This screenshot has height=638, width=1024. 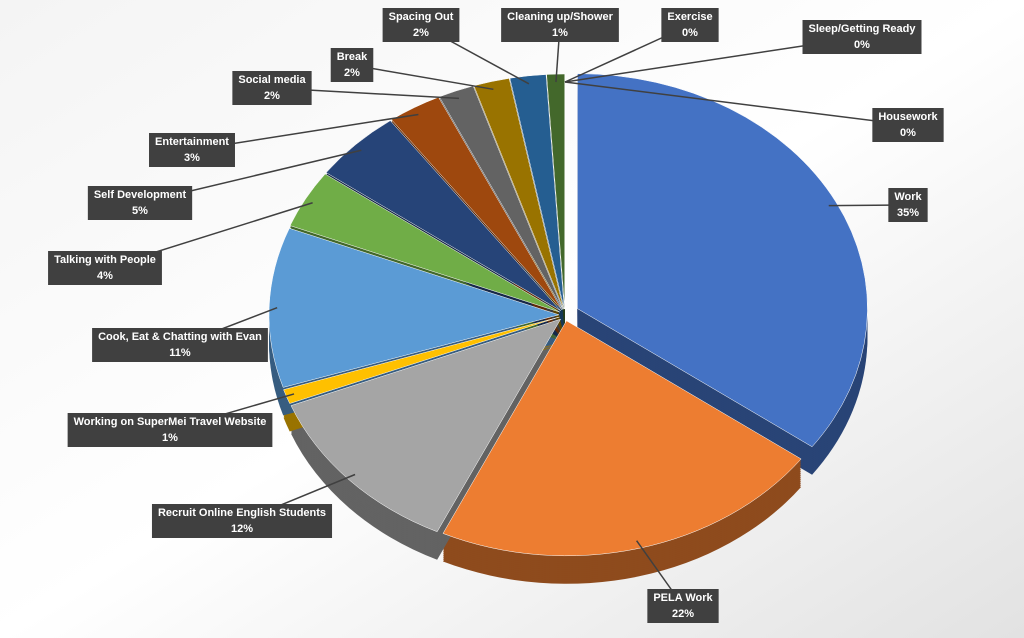 I want to click on data-label: Break 2%, so click(x=352, y=65).